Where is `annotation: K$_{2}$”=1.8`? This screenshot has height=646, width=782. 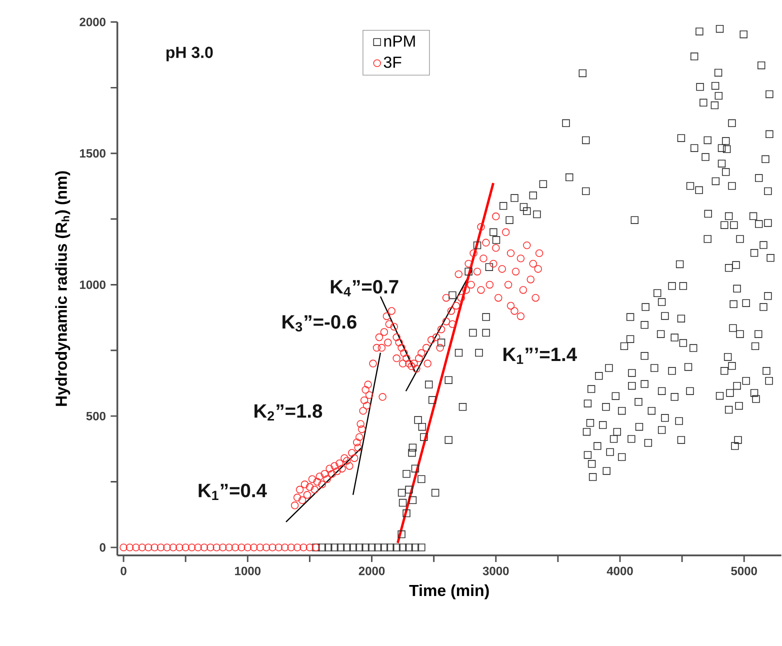
annotation: K$_{2}$”=1.8 is located at coordinates (288, 412).